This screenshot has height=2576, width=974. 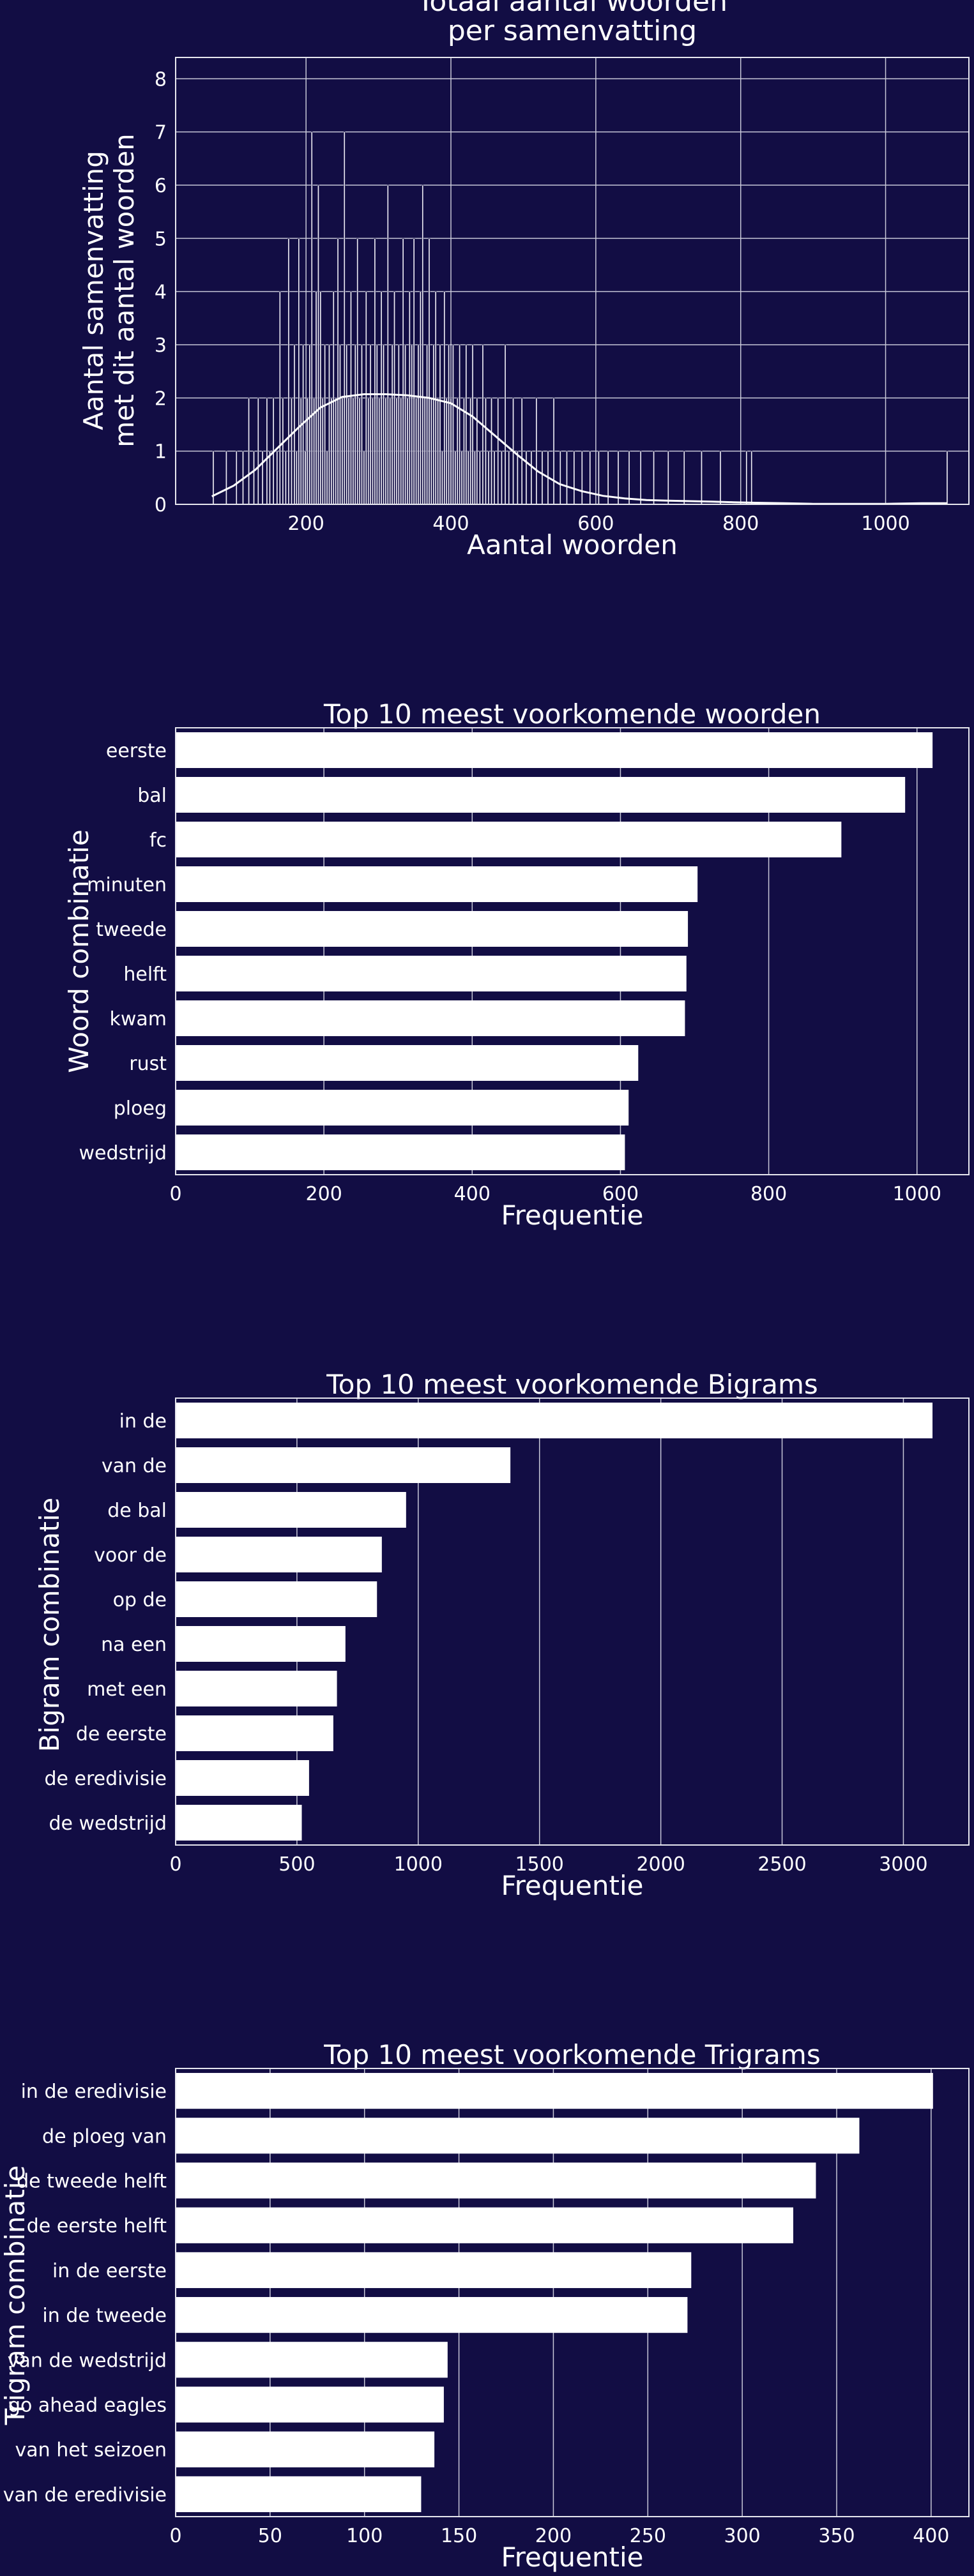 What do you see at coordinates (571, 2054) in the screenshot?
I see `chart-title: Top 10 meest voorkomende Trigrams` at bounding box center [571, 2054].